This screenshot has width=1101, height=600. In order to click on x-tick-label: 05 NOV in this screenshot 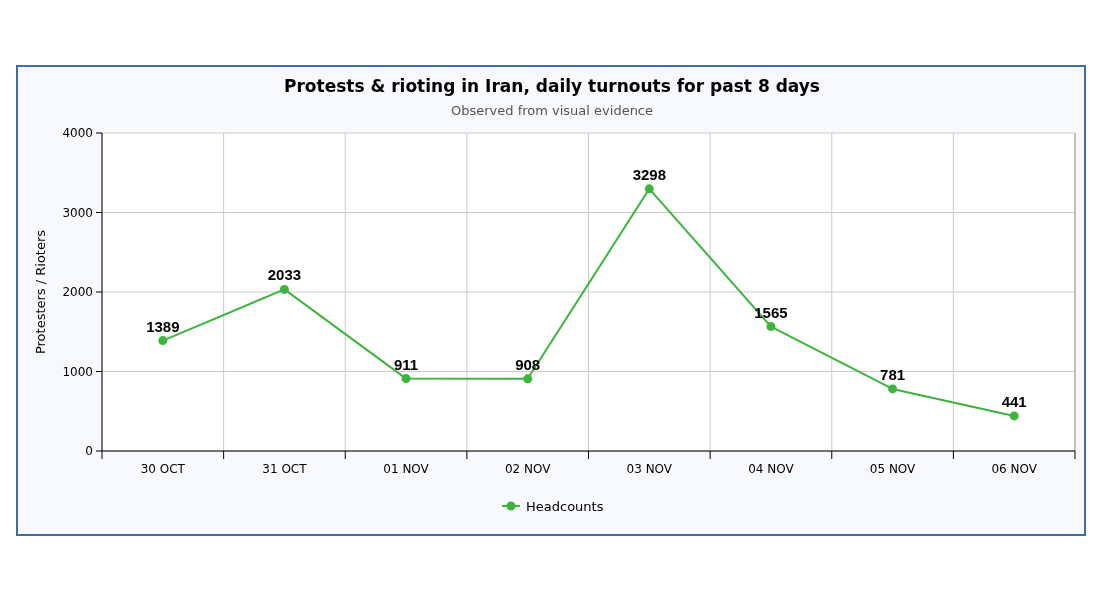, I will do `click(893, 469)`.